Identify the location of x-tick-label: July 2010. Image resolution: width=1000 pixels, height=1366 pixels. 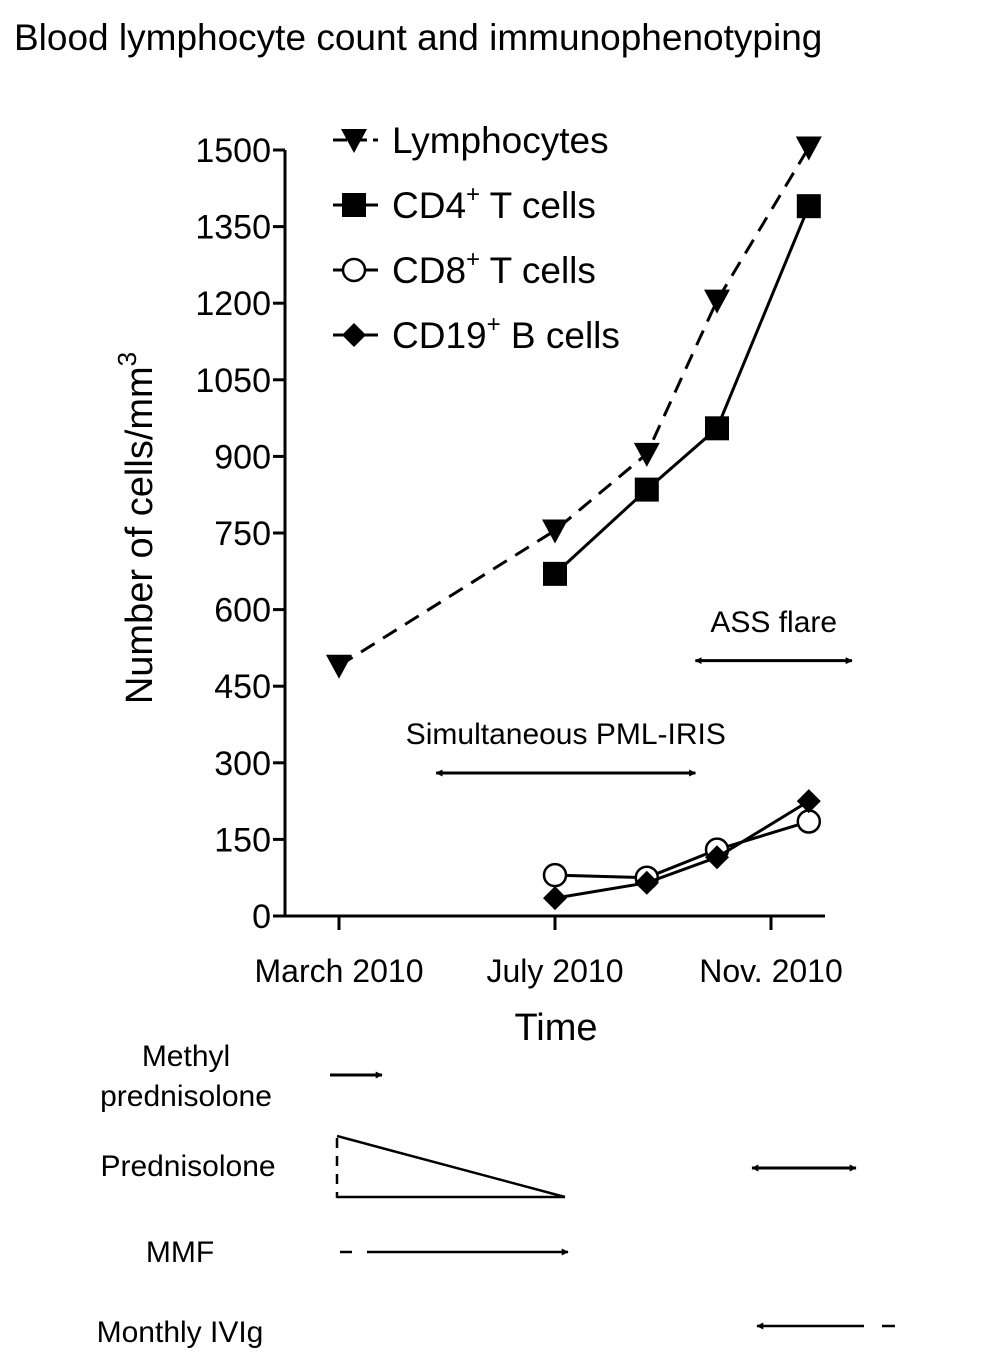
(555, 971).